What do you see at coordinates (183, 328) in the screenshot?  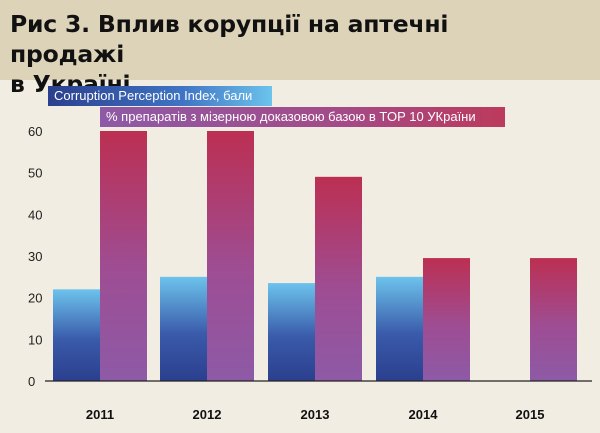 I see `bar-cpi-2012` at bounding box center [183, 328].